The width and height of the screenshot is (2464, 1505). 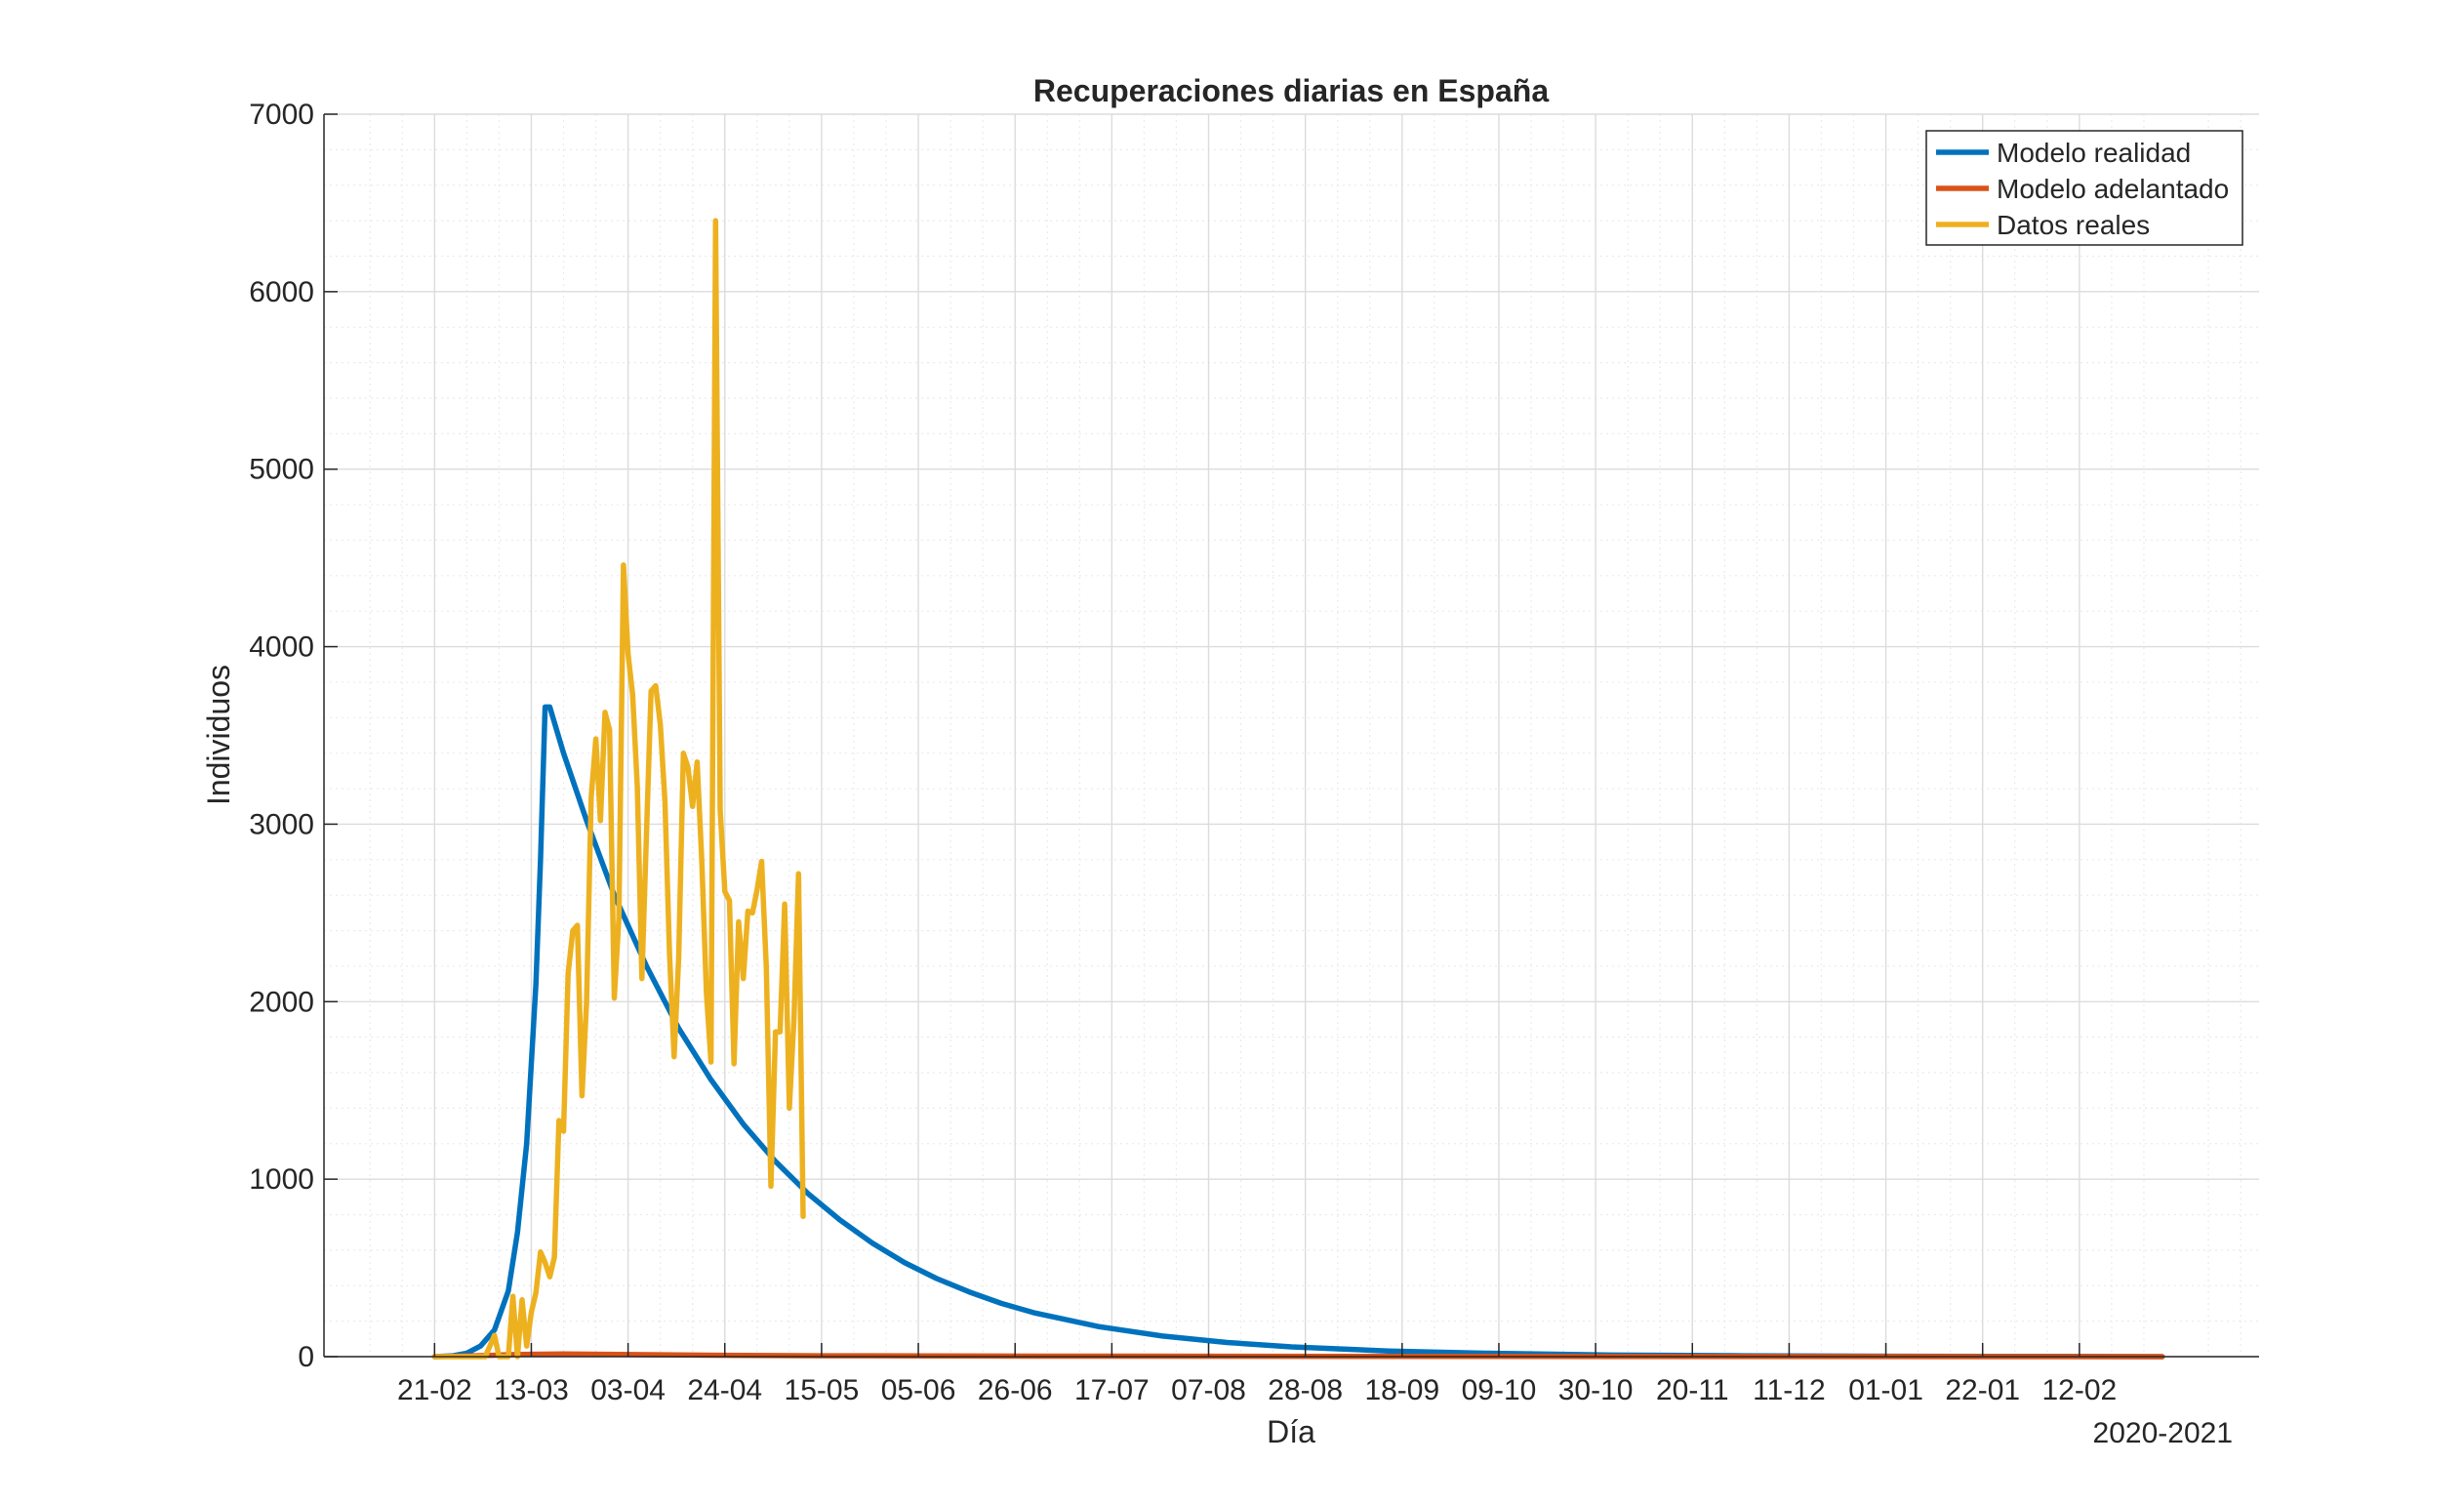 I want to click on y-tick-label: 4000, so click(x=281, y=647).